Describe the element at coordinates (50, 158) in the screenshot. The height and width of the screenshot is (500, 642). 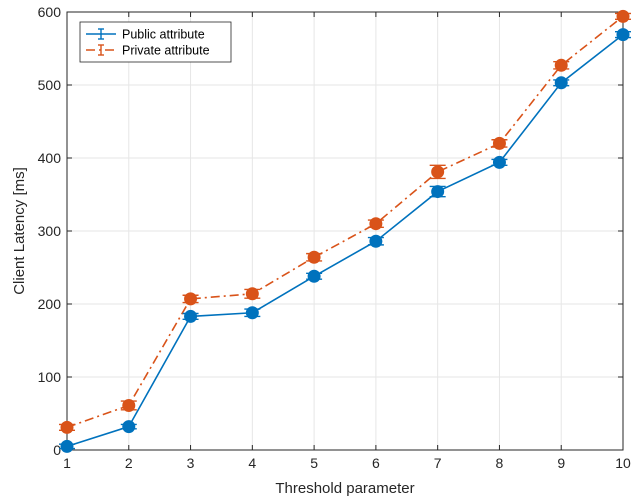
I see `y-tick-label: 400` at that location.